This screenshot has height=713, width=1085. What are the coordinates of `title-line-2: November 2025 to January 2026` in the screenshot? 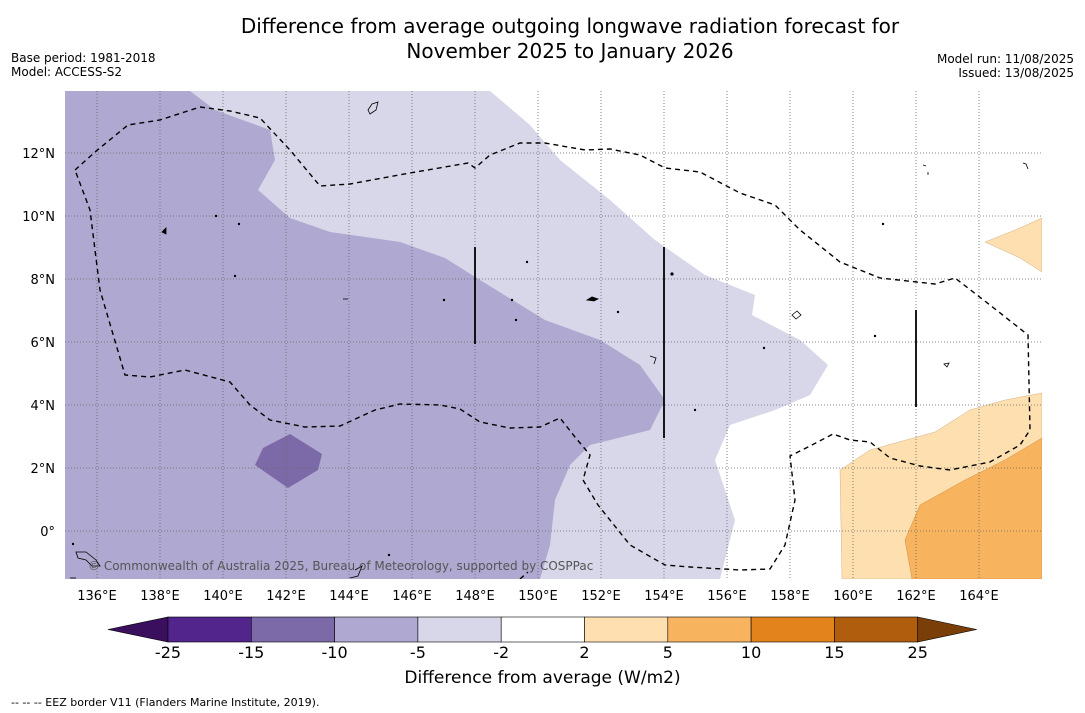 It's located at (570, 51).